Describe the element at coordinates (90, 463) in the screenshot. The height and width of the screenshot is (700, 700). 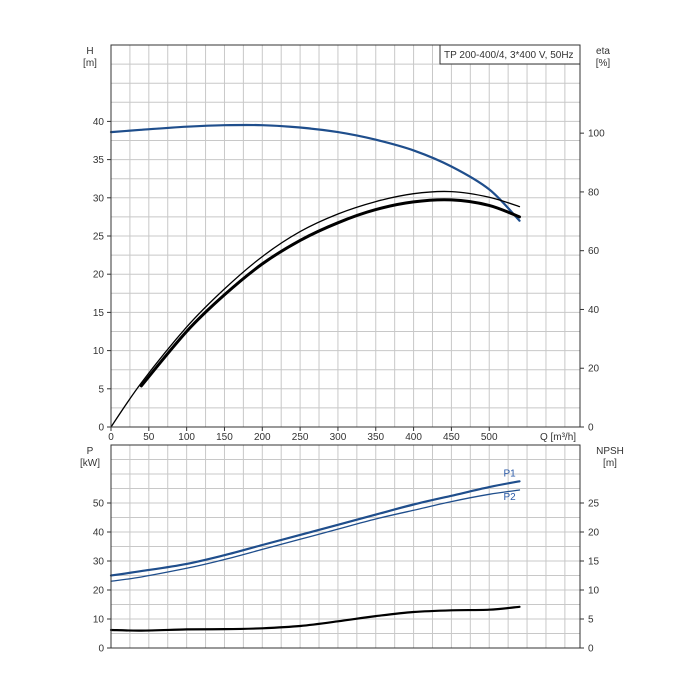
I see `left-axis-unit-p: [kW]` at that location.